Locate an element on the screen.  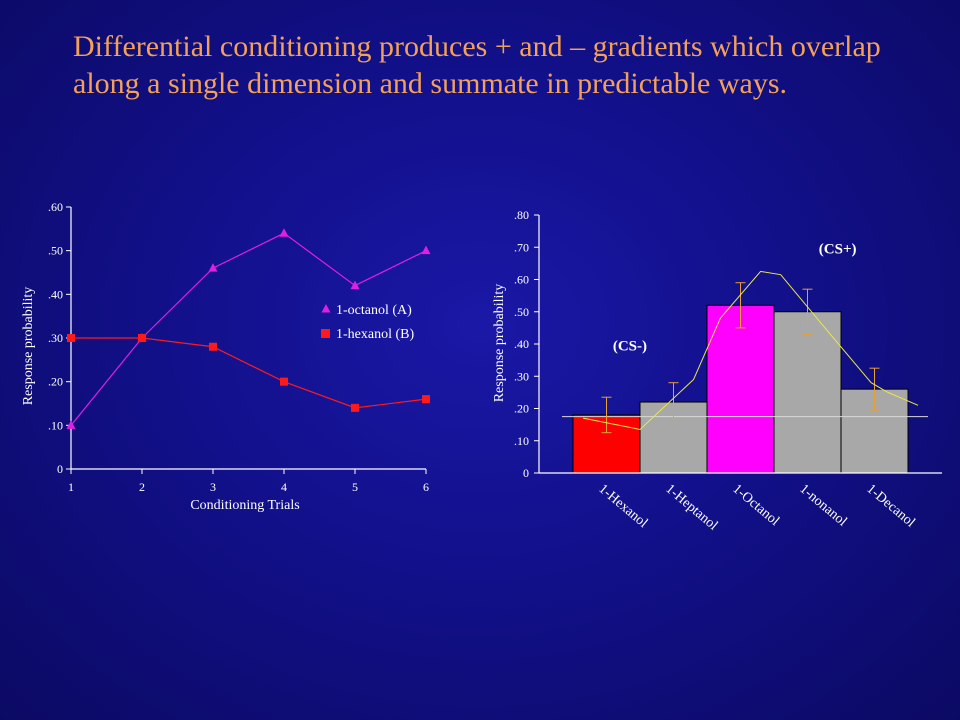
line-chart-y-axis-title: Response probability is located at coordinates (28, 346).